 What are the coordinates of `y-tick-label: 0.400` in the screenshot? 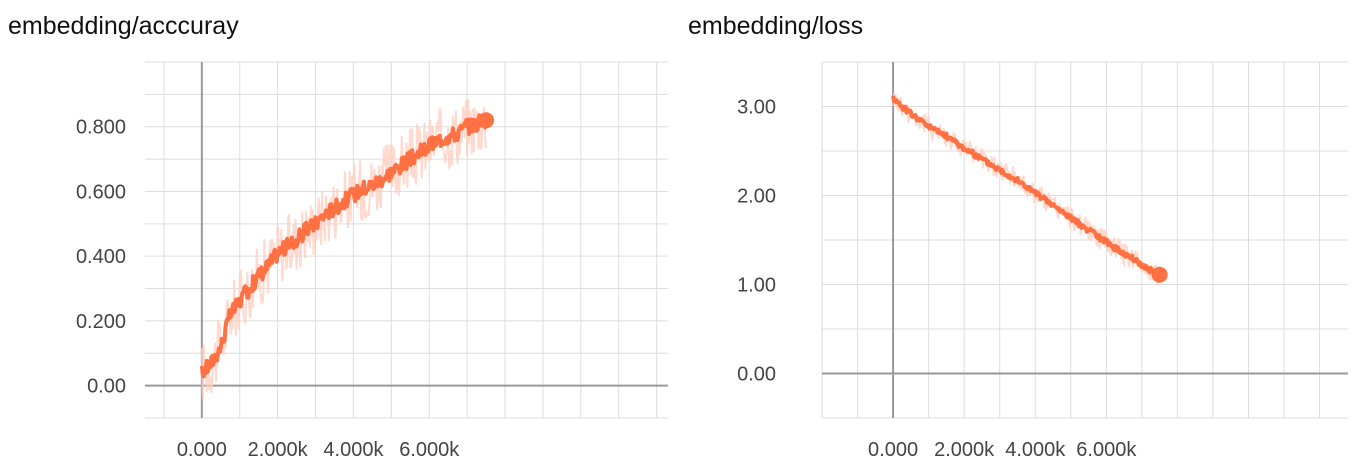 It's located at (101, 257).